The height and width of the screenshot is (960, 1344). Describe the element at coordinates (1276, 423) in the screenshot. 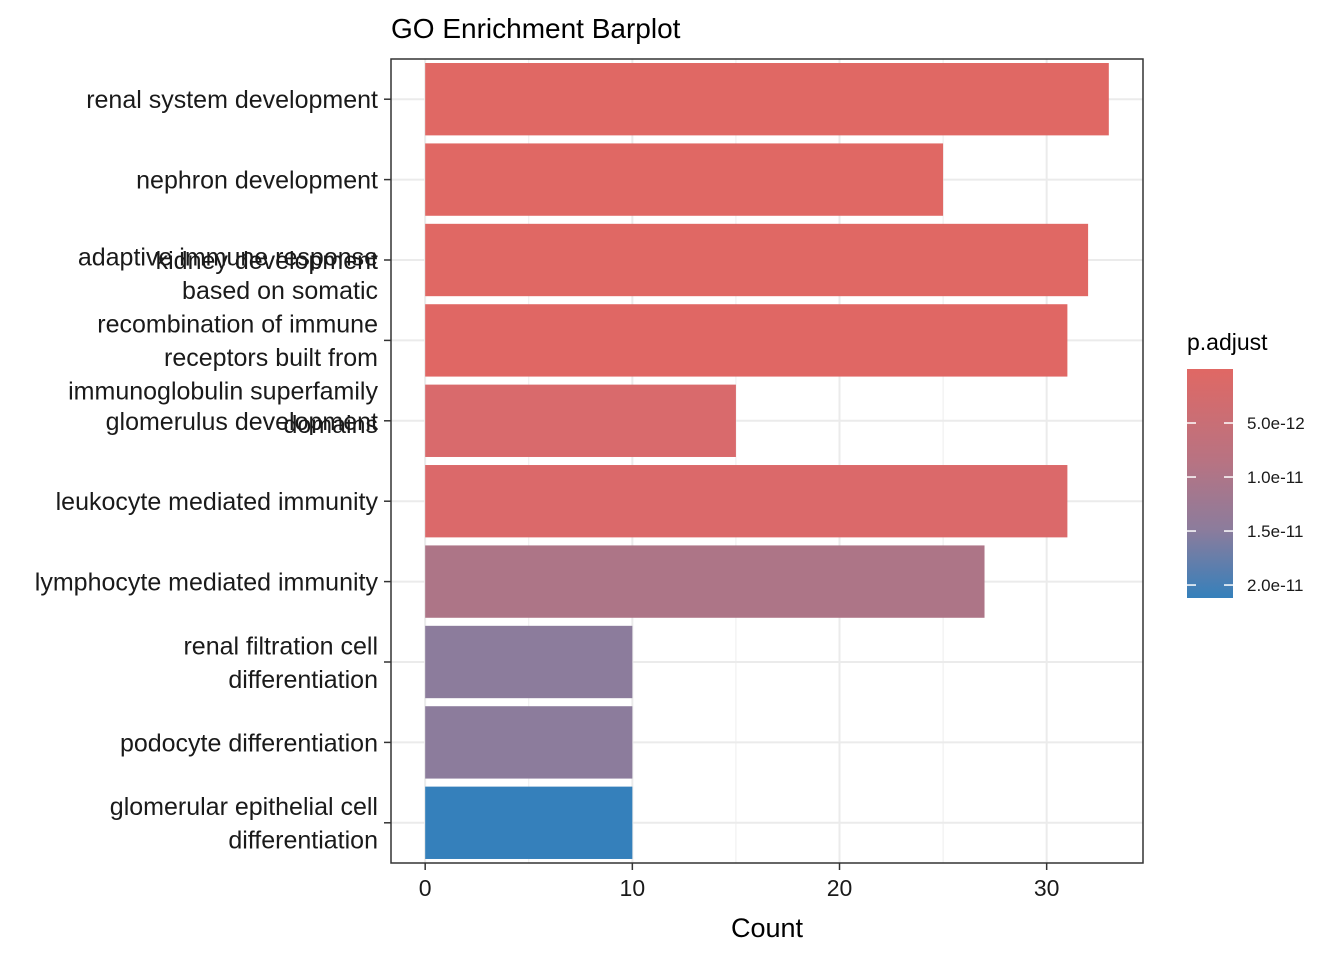

I see `legend-tick-label: 5.0e-12` at that location.